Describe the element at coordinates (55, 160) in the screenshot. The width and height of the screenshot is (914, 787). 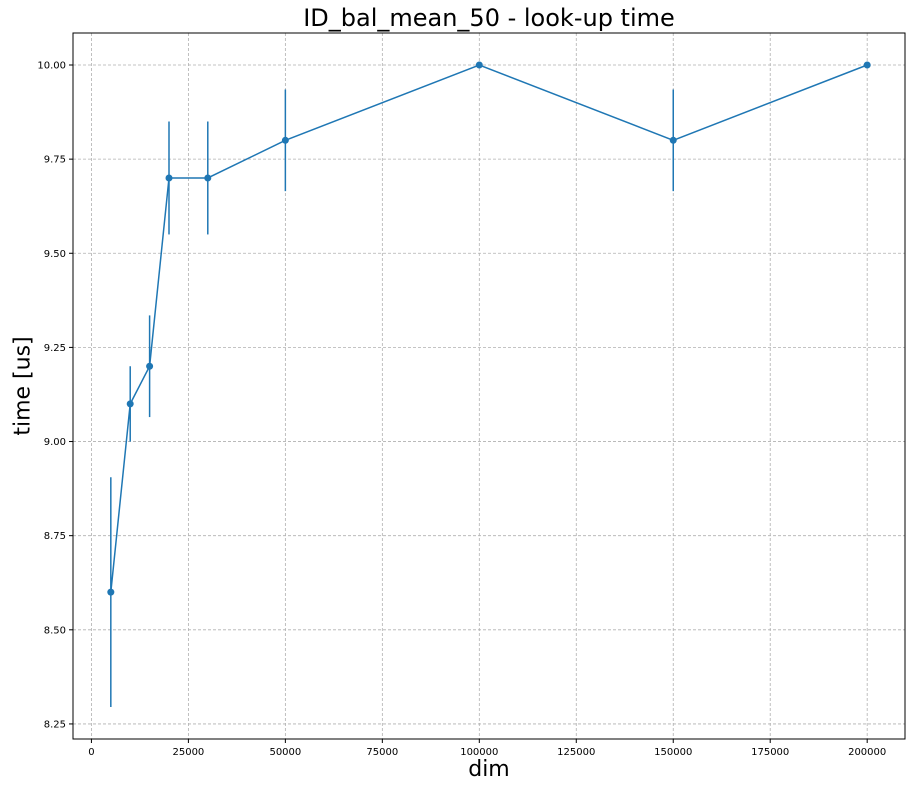
I see `y-tick-label: 9.75` at that location.